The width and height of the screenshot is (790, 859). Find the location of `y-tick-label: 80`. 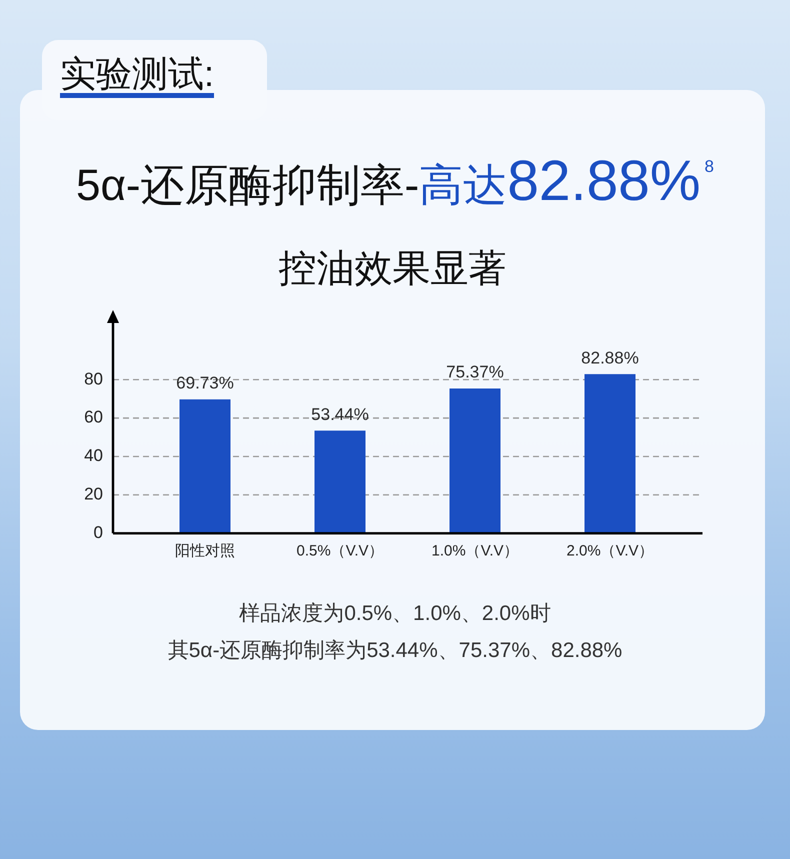

y-tick-label: 80 is located at coordinates (93, 378).